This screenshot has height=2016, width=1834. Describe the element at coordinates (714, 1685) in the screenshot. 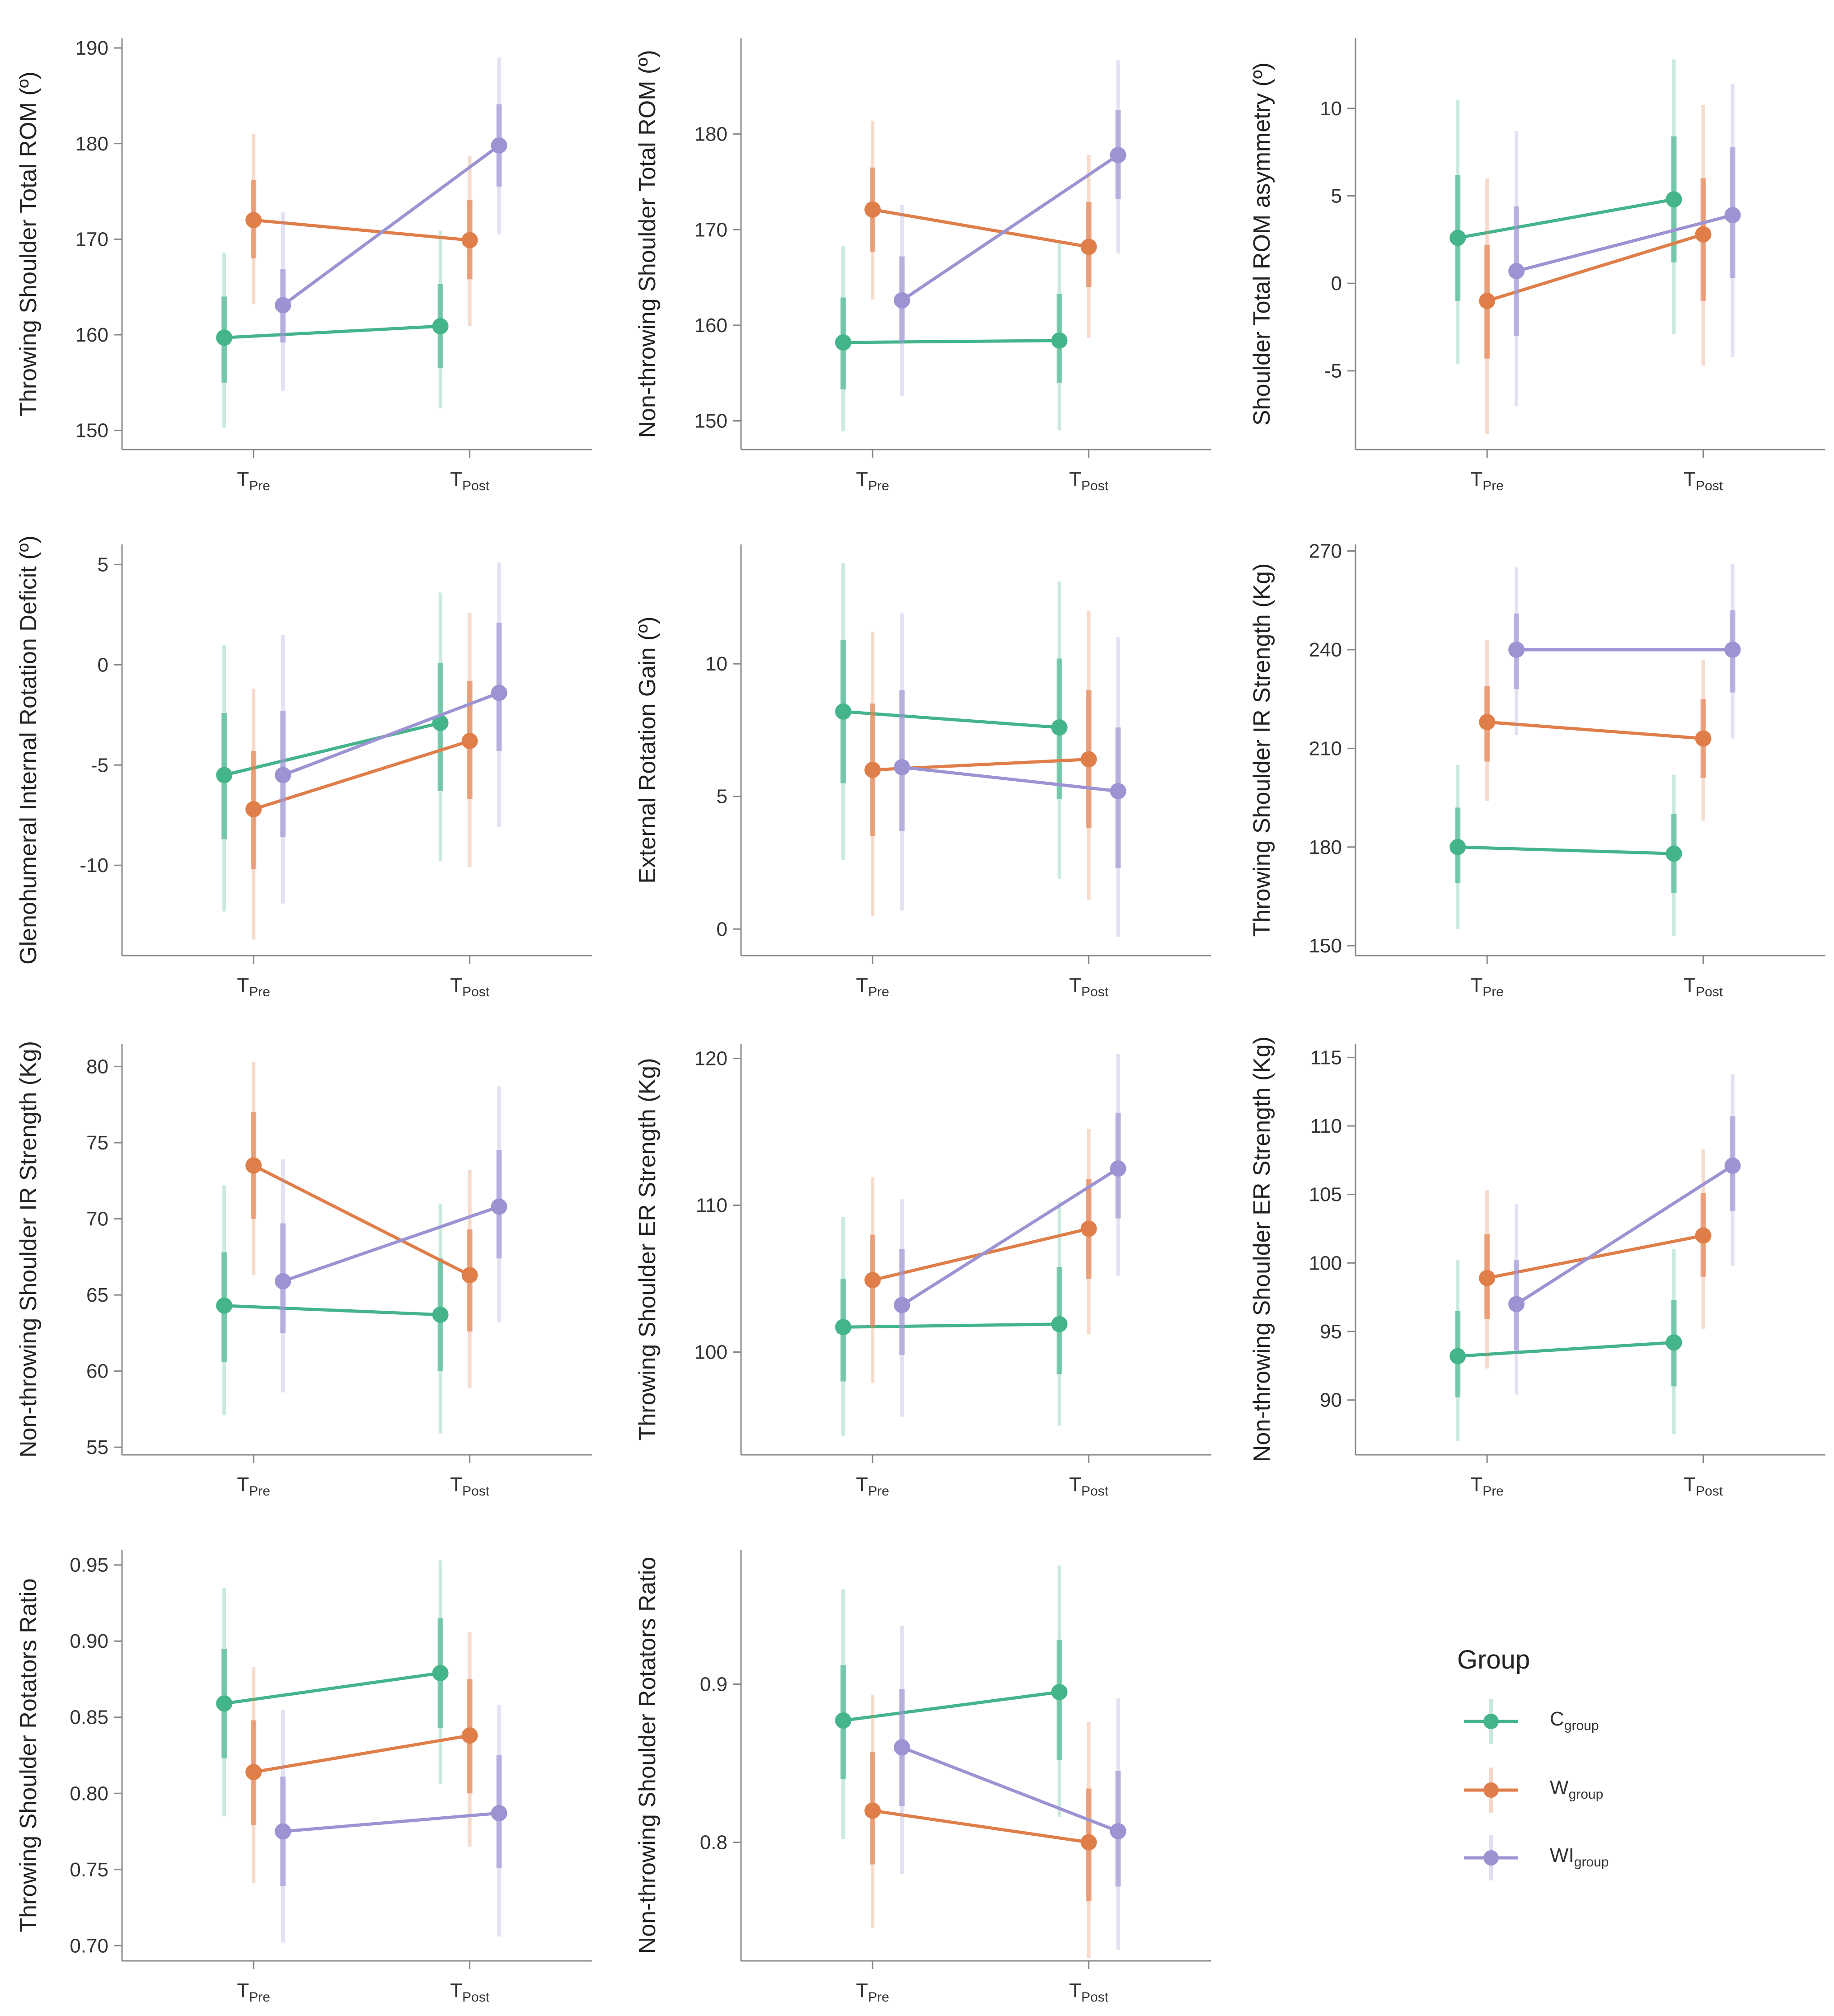

I see `y-tick-label: 0.9` at that location.